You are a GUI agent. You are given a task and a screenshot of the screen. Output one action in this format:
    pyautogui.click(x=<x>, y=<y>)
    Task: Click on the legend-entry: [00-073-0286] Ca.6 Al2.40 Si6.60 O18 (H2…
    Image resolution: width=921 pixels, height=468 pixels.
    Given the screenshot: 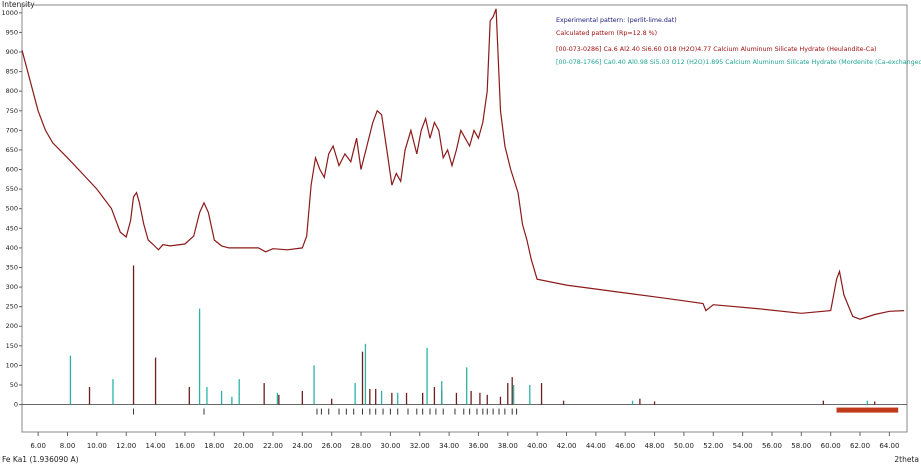 What is the action you would take?
    pyautogui.click(x=716, y=49)
    